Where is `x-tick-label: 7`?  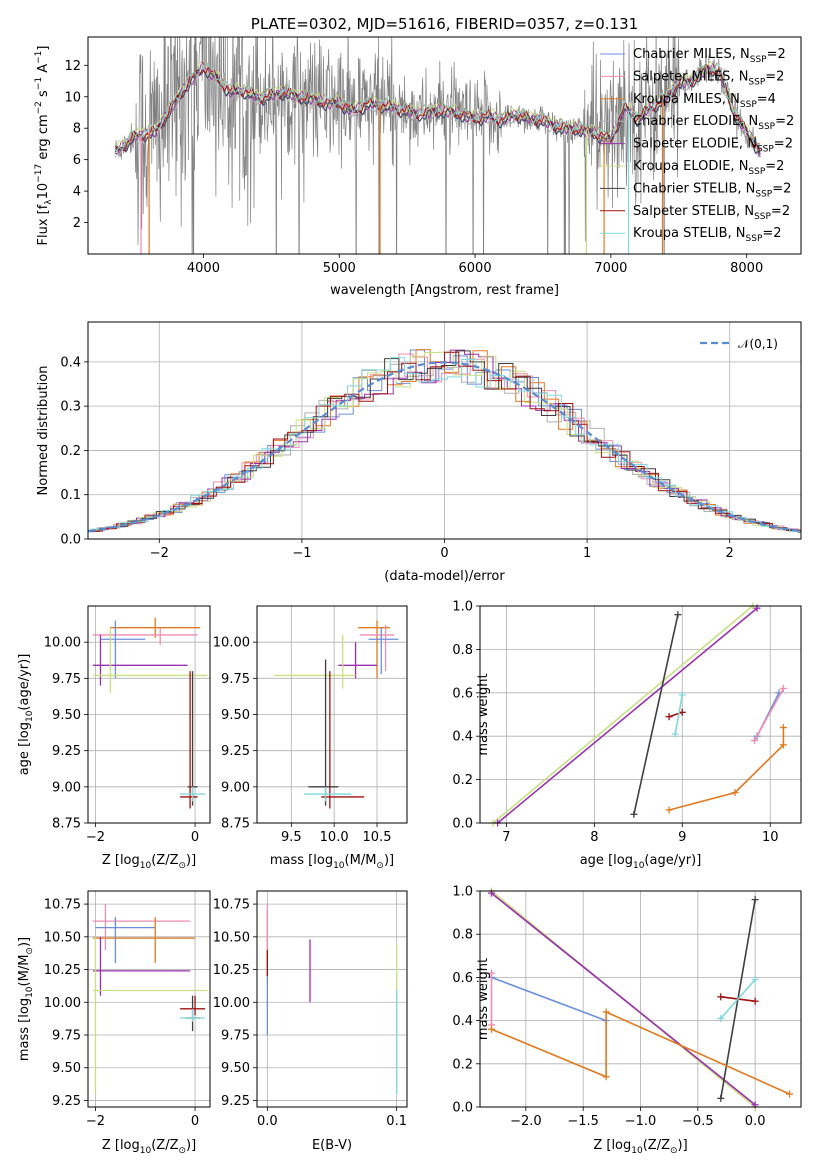 x-tick-label: 7 is located at coordinates (506, 837).